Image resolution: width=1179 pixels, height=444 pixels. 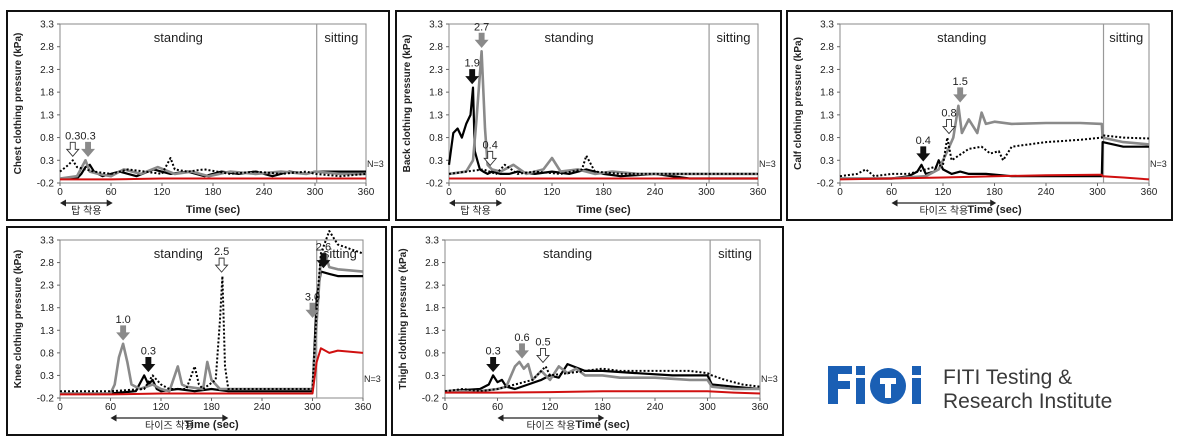 What do you see at coordinates (994, 177) in the screenshot?
I see `series-line-red` at bounding box center [994, 177].